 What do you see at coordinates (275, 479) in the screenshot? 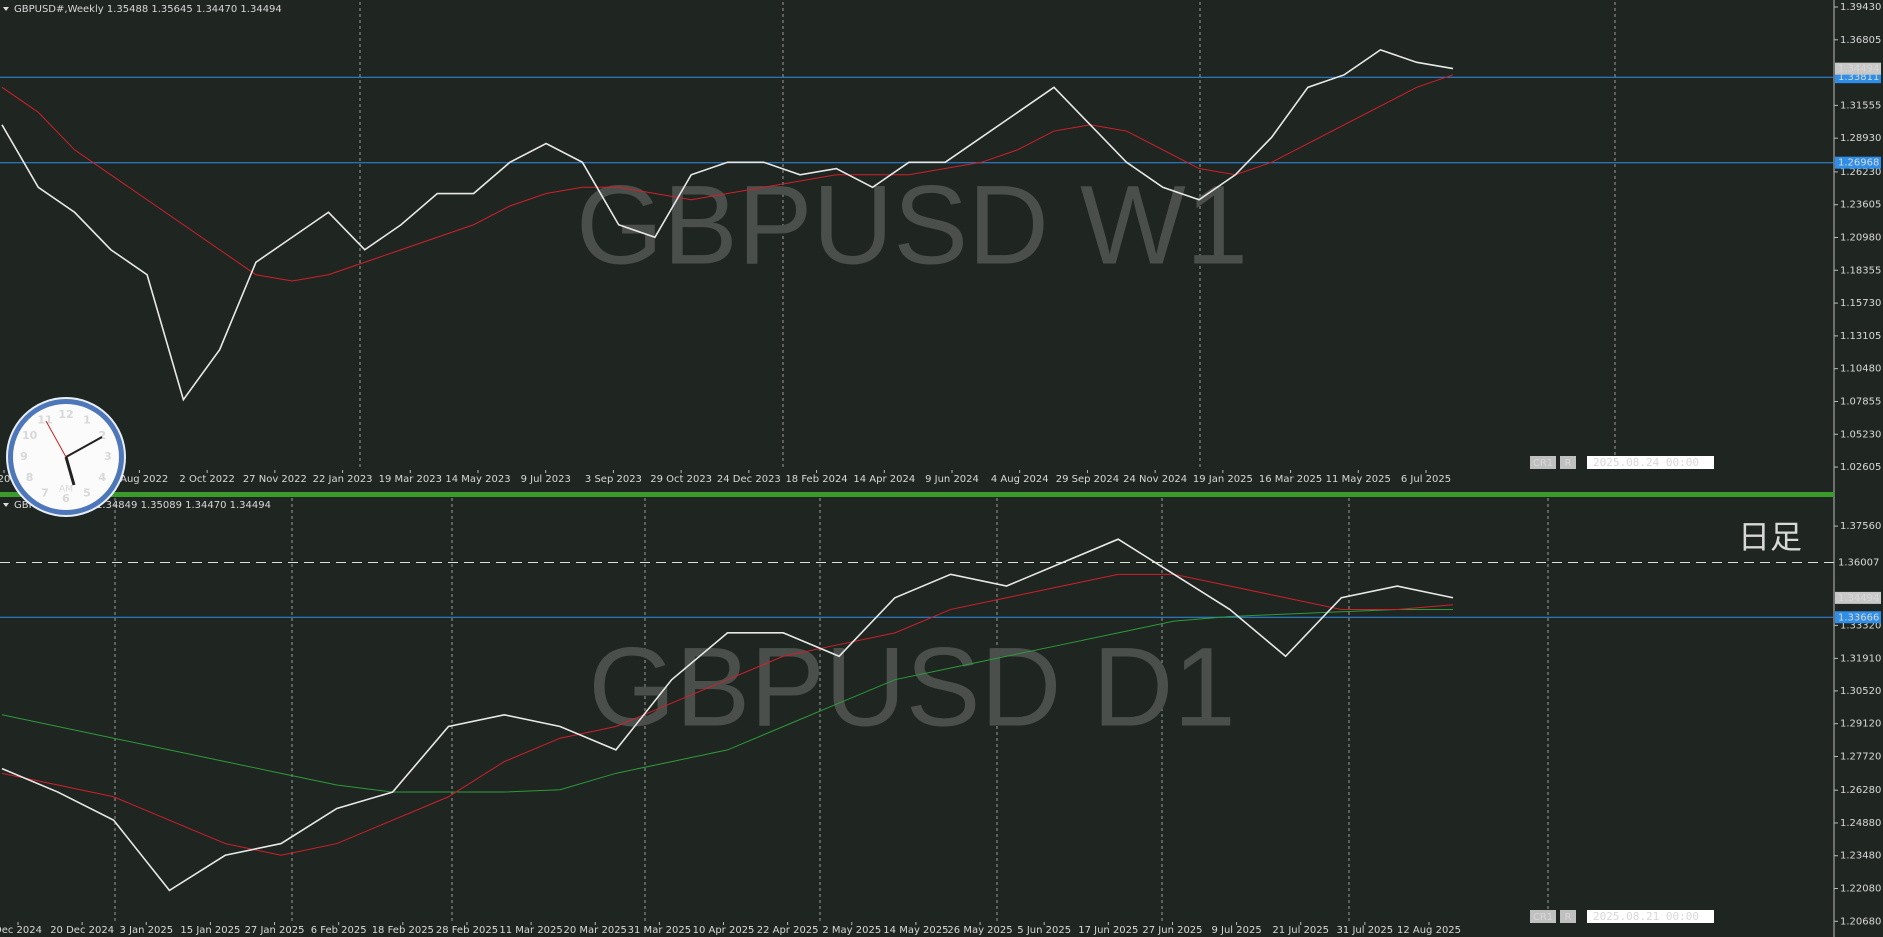
I see `x-tick-label: 27 Nov 2022` at bounding box center [275, 479].